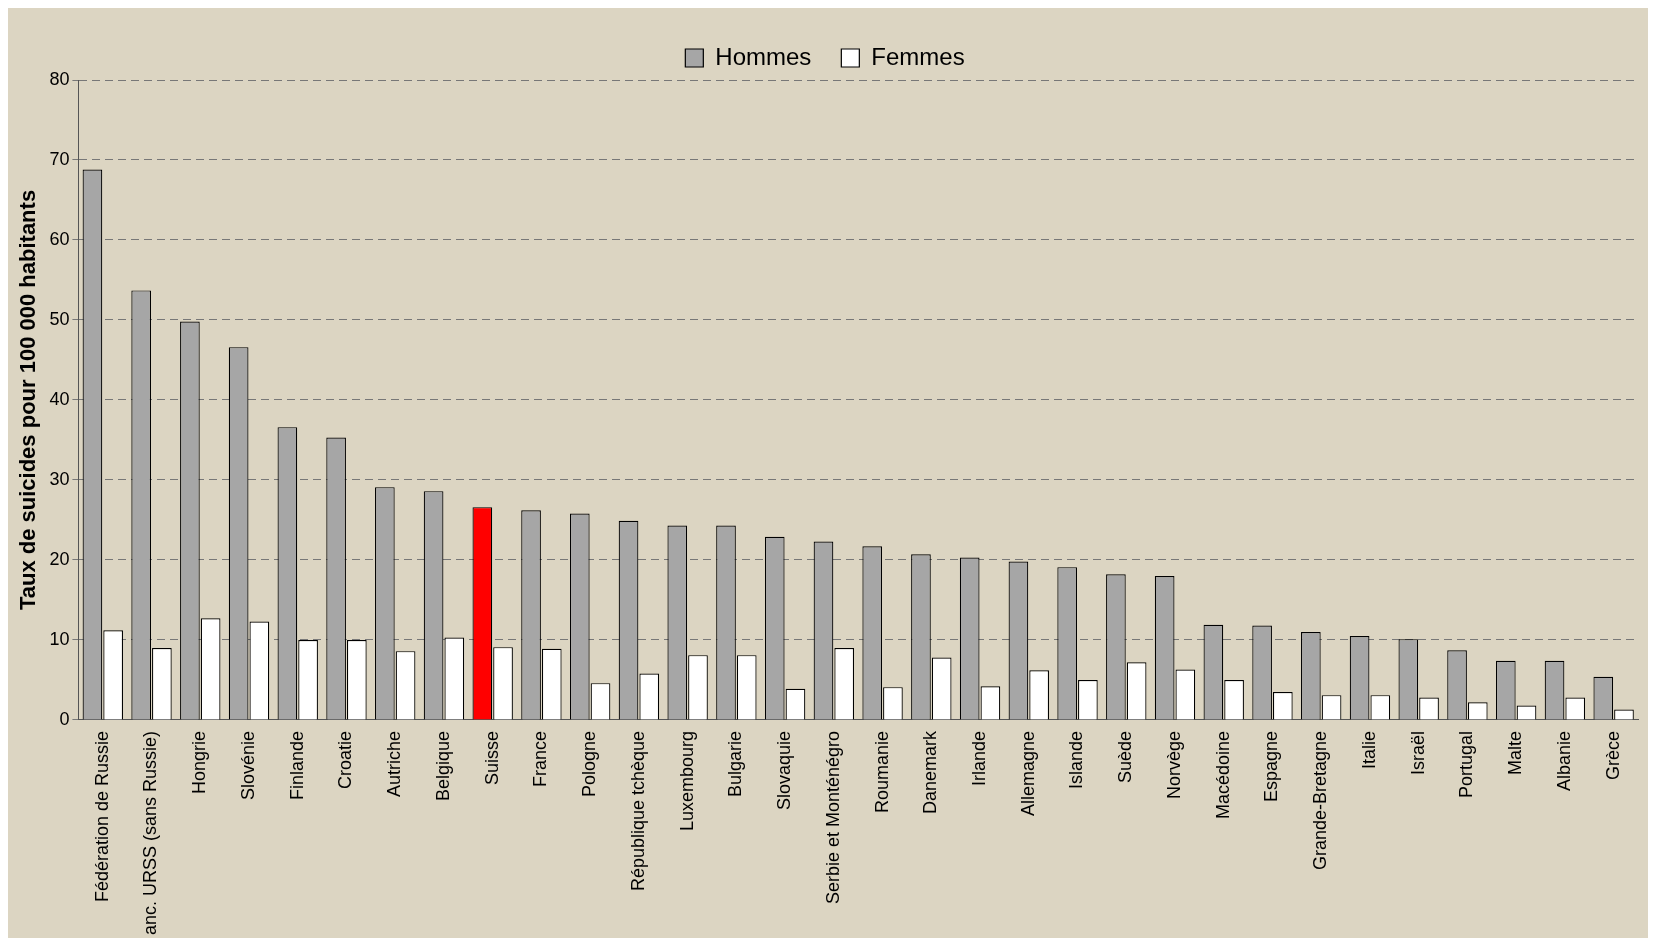 The width and height of the screenshot is (1659, 949). Describe the element at coordinates (59, 78) in the screenshot. I see `y-tick-label: 80` at that location.